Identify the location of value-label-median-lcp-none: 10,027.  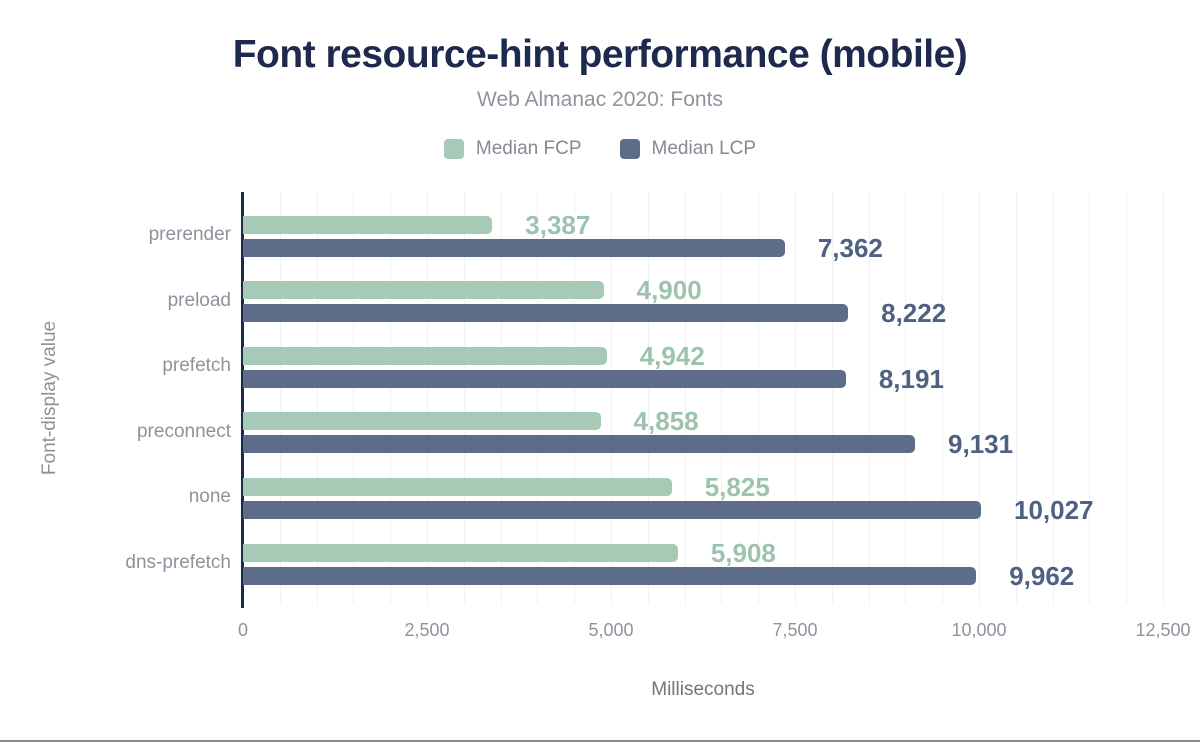
(1053, 509).